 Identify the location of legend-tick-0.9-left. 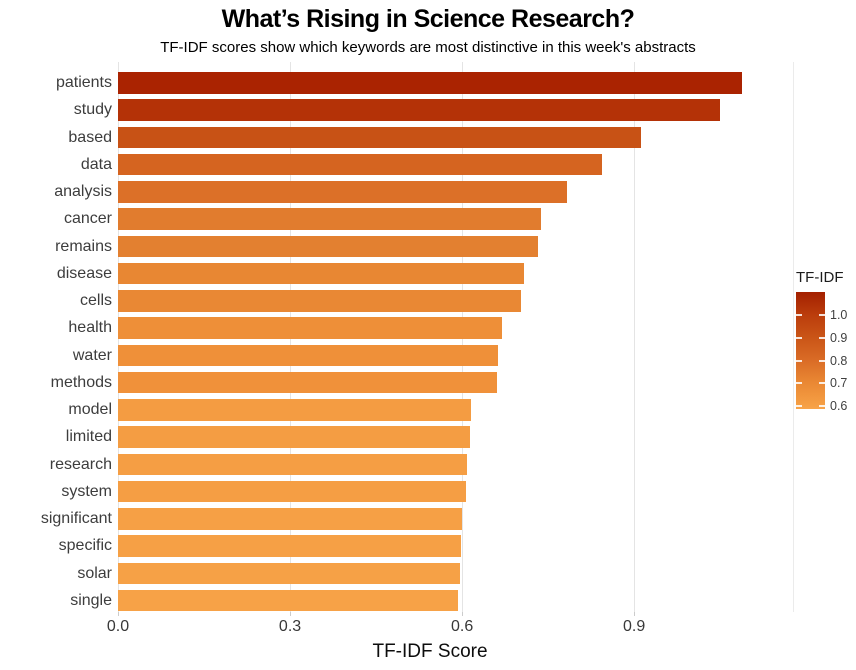
(799, 337).